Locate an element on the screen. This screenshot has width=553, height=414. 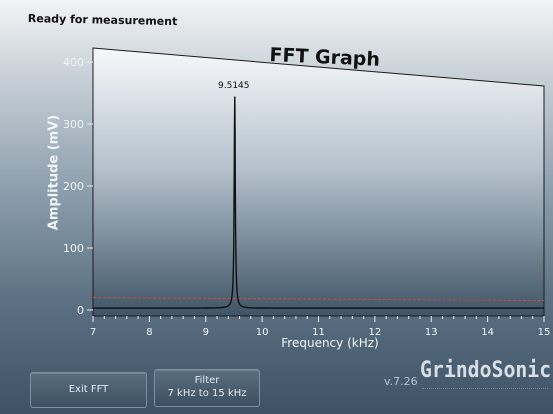
y-tick-label: 100 is located at coordinates (73, 248).